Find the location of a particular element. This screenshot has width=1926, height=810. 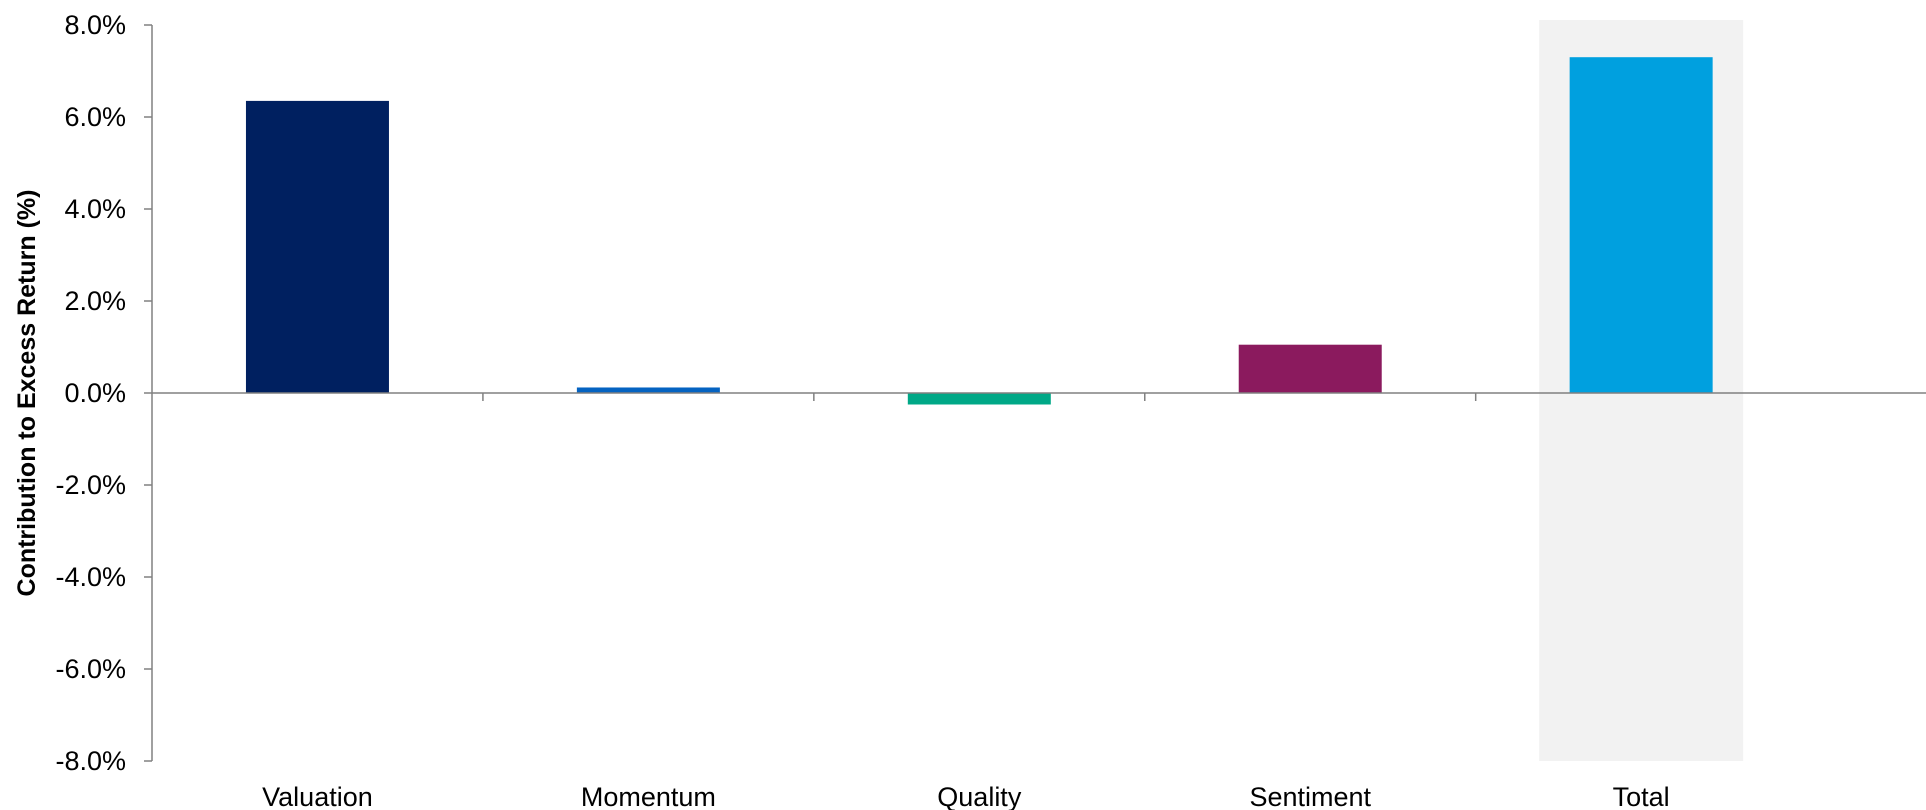

bar-total is located at coordinates (1641, 225).